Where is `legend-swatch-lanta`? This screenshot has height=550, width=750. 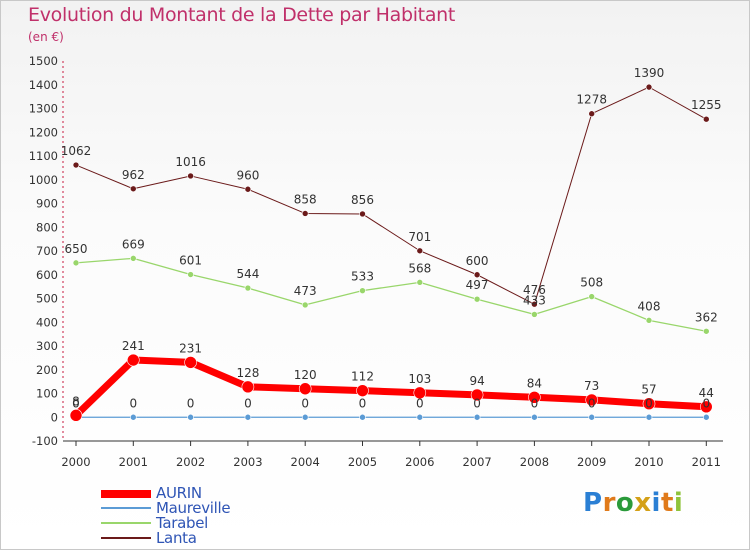
legend-swatch-lanta is located at coordinates (126, 538).